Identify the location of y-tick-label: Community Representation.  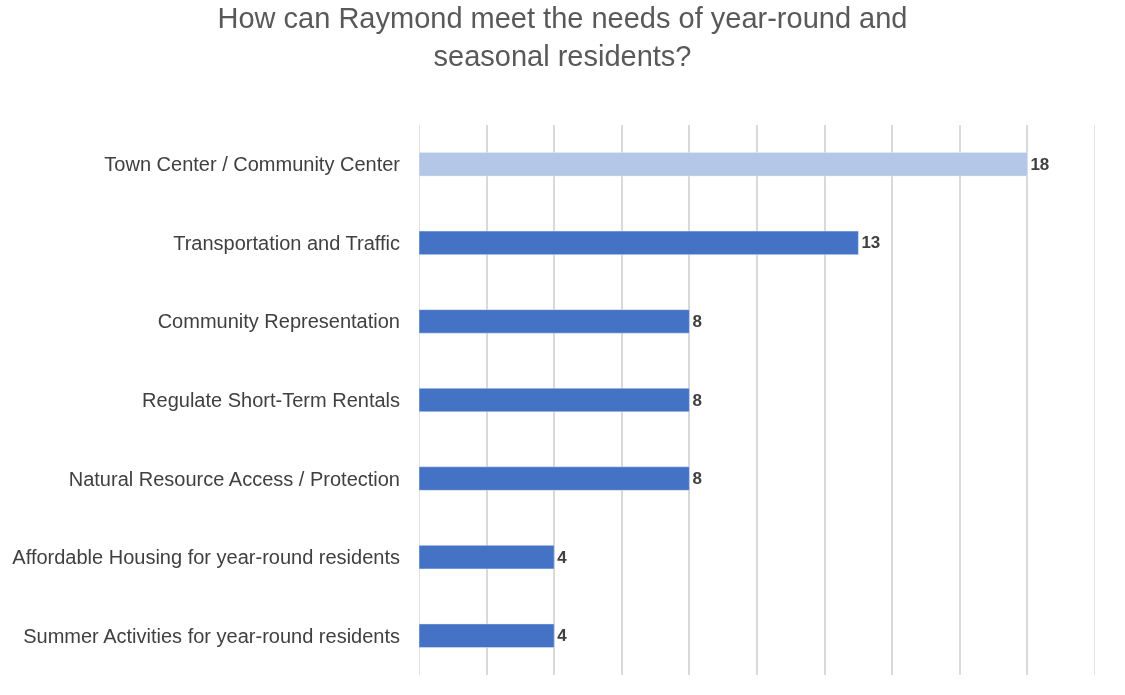
(278, 321).